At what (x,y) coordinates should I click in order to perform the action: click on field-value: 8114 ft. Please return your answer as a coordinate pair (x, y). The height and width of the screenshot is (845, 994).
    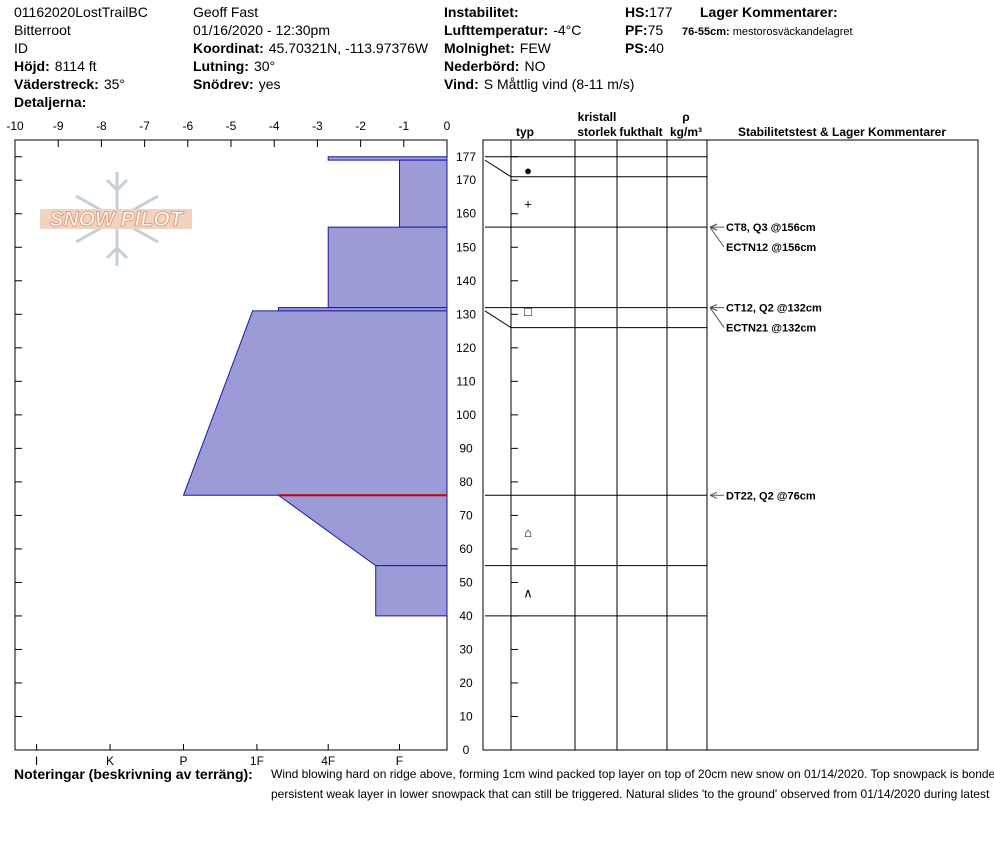
    Looking at the image, I should click on (76, 66).